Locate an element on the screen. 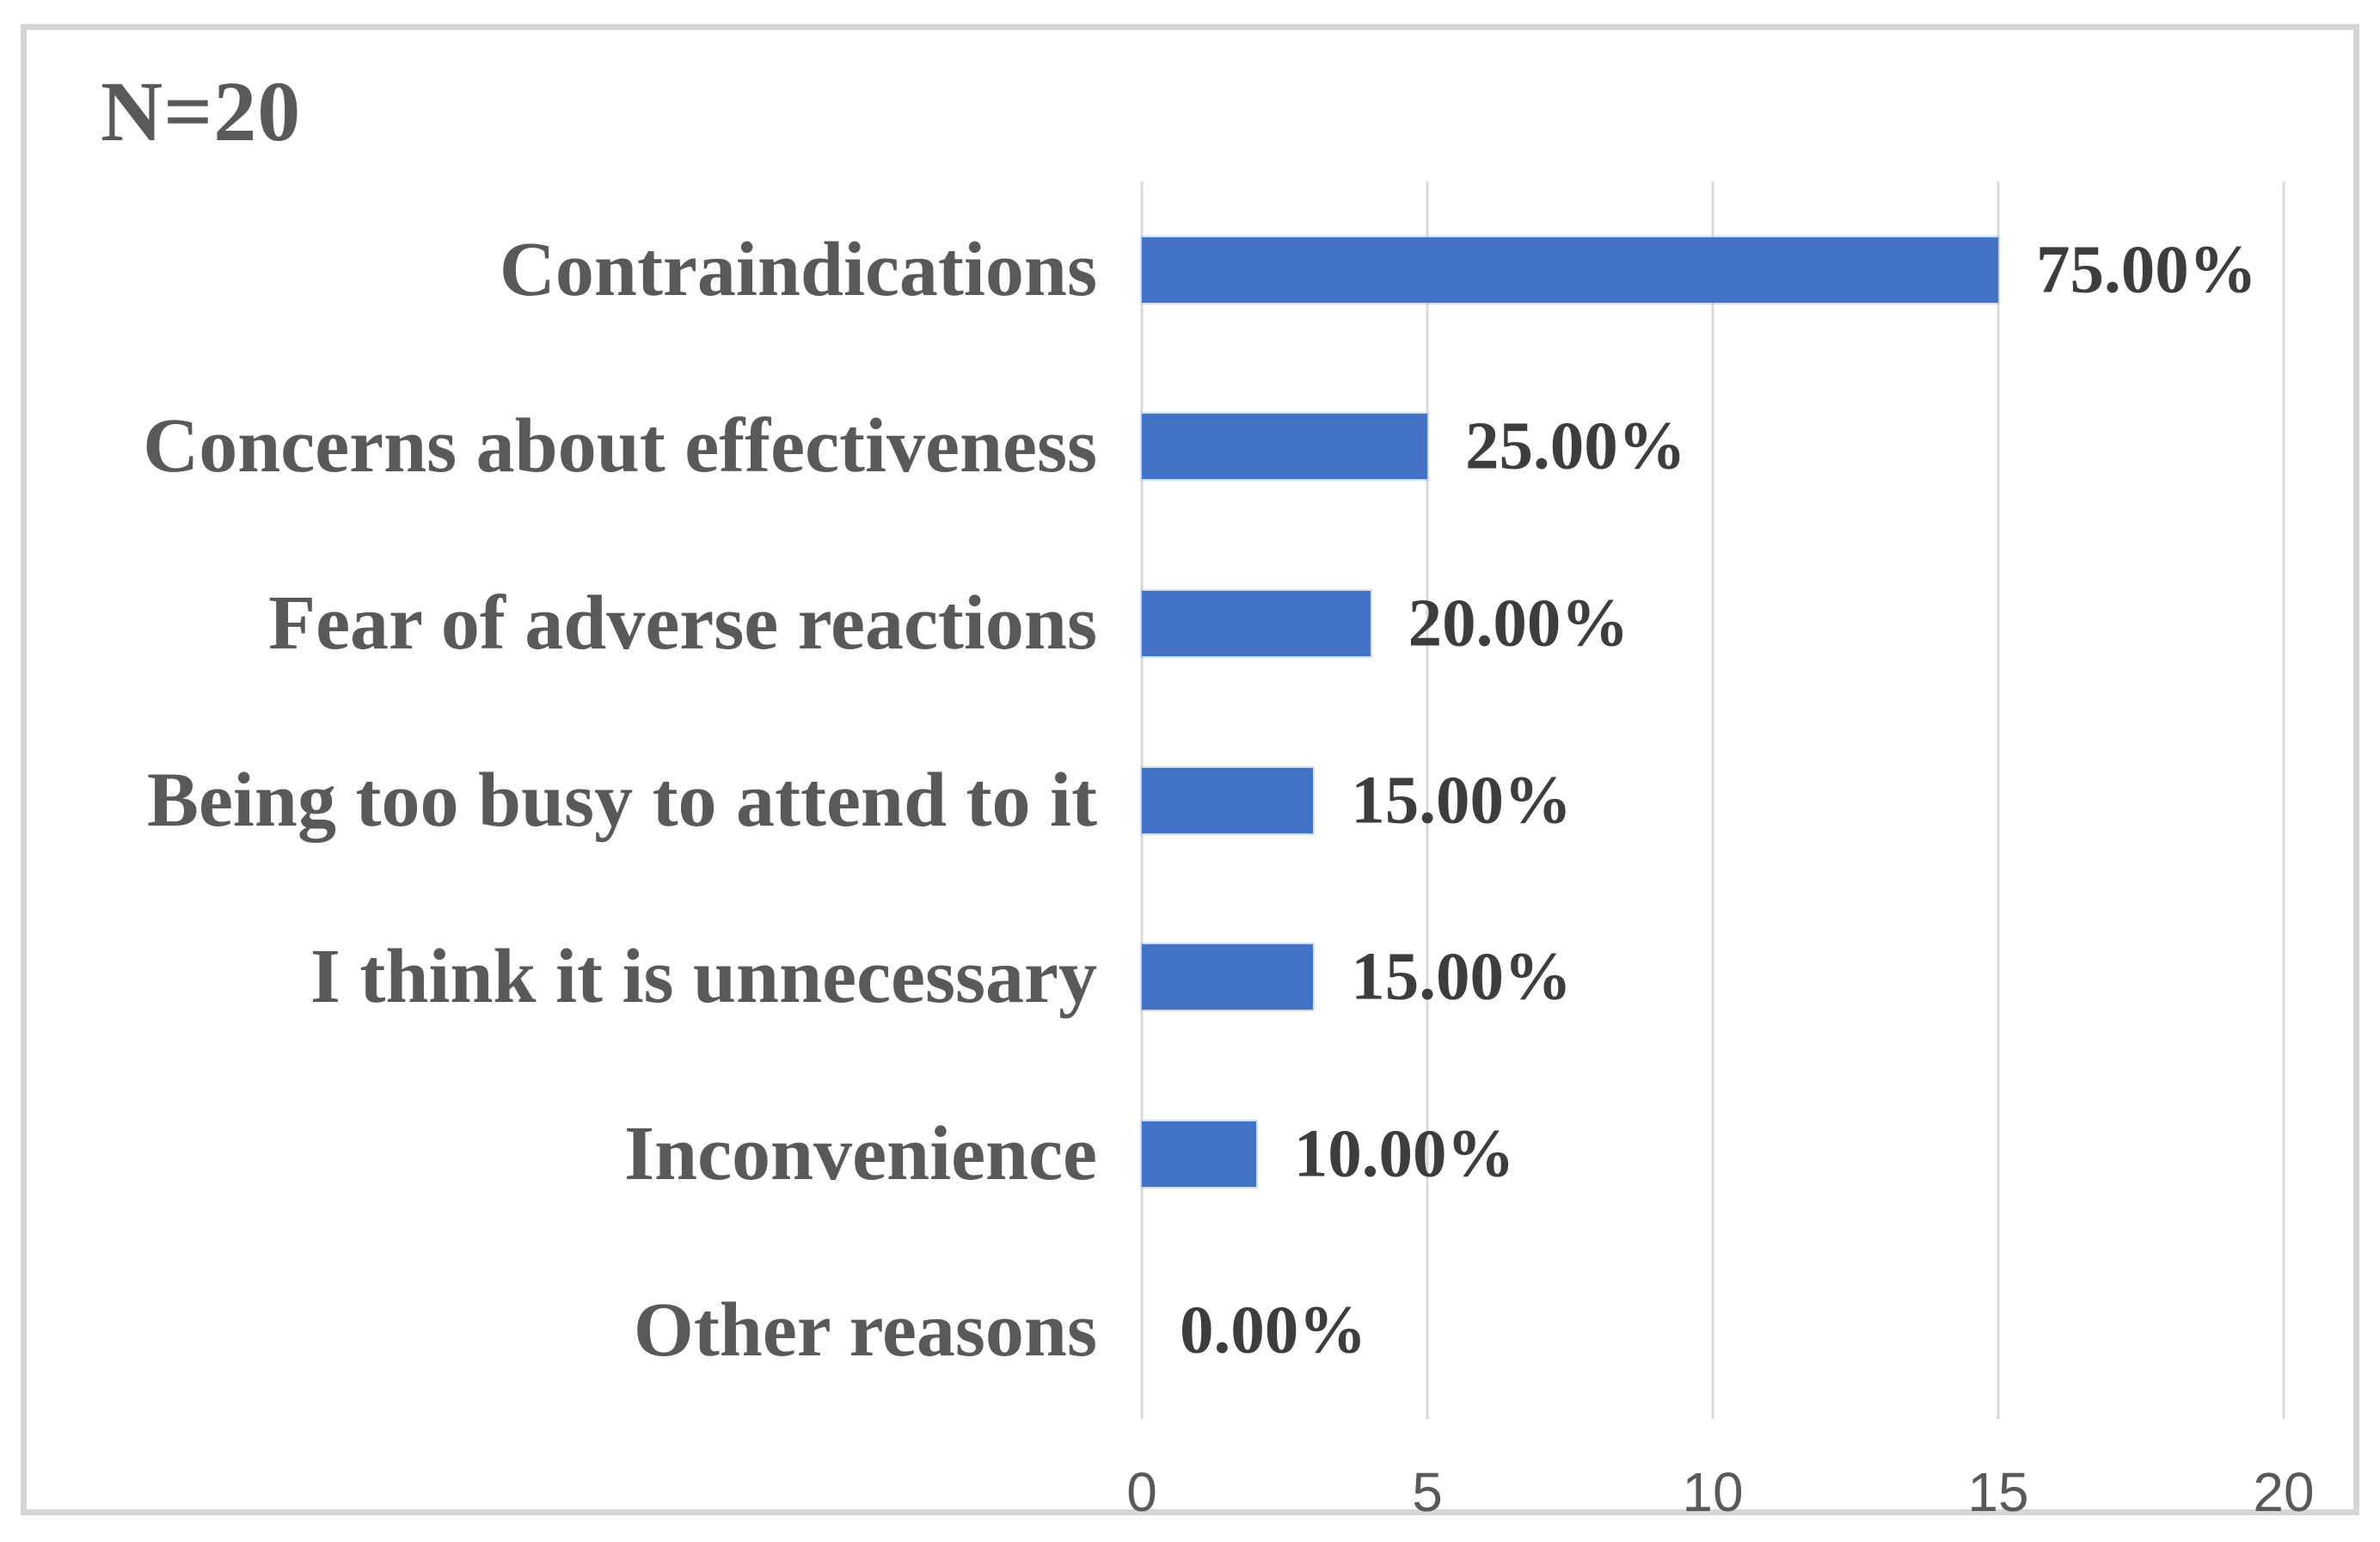  x-tick-label: 10 is located at coordinates (1713, 1492).